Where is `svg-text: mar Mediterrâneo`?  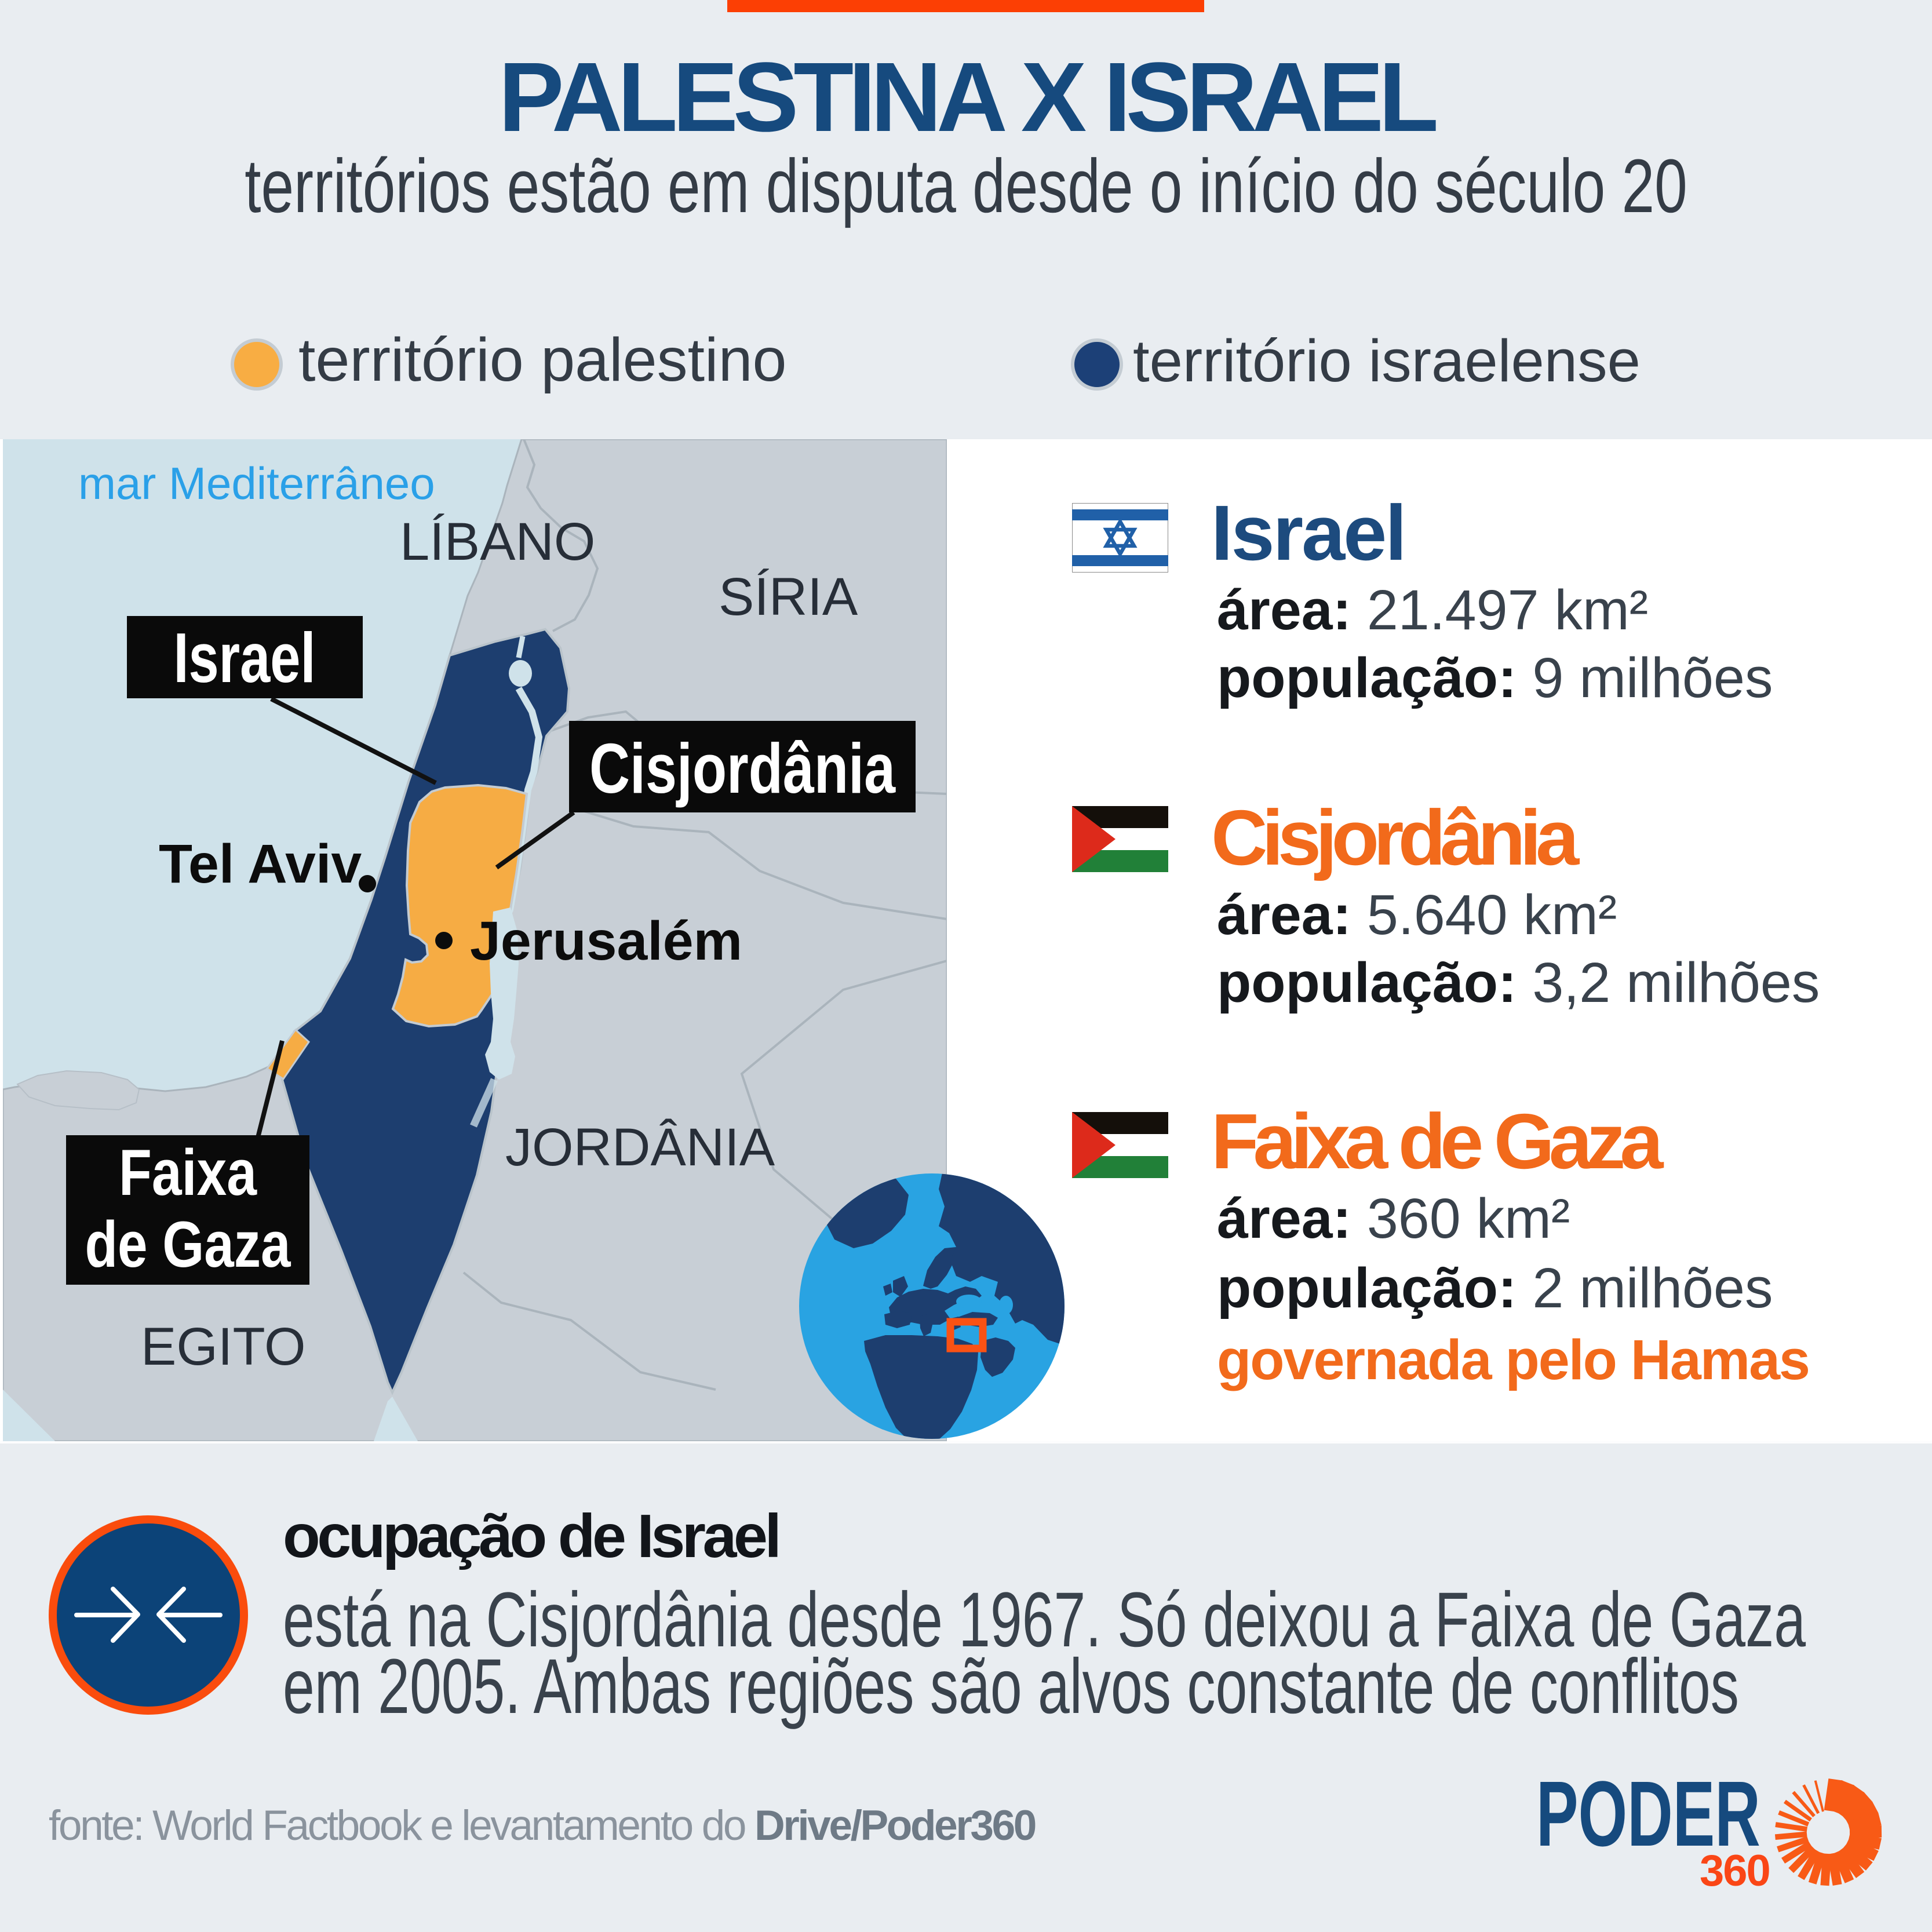
svg-text: mar Mediterrâneo is located at coordinates (256, 484).